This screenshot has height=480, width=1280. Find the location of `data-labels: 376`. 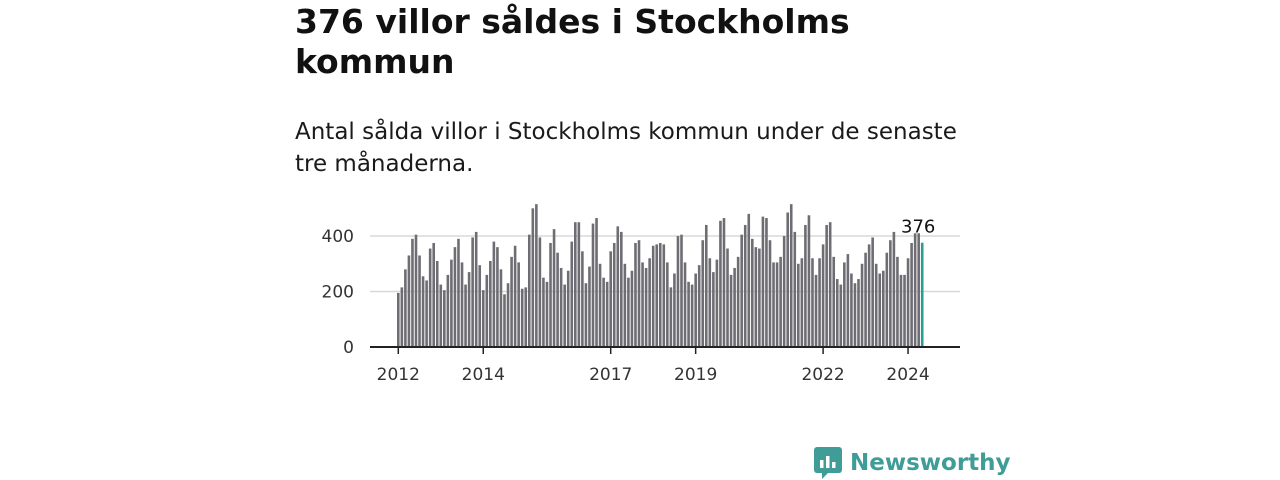

data-labels: 376 is located at coordinates (918, 227).